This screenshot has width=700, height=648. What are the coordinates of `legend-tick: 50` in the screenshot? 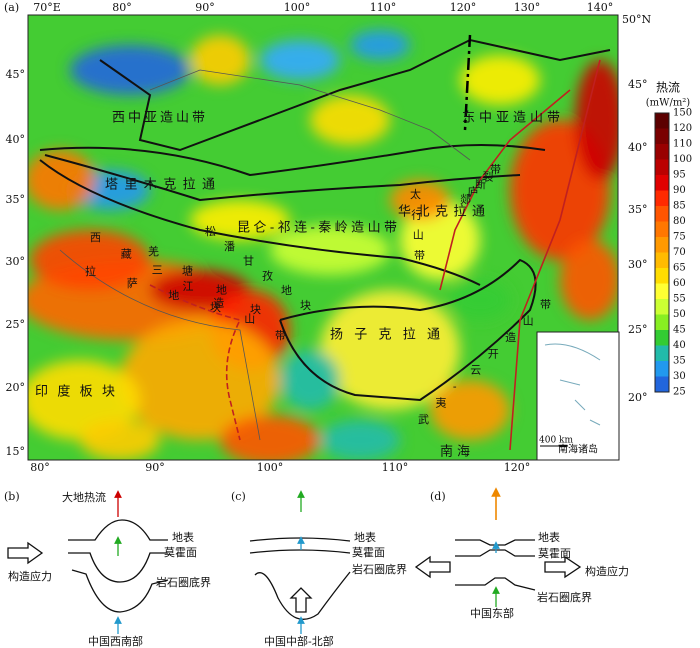 It's located at (679, 314).